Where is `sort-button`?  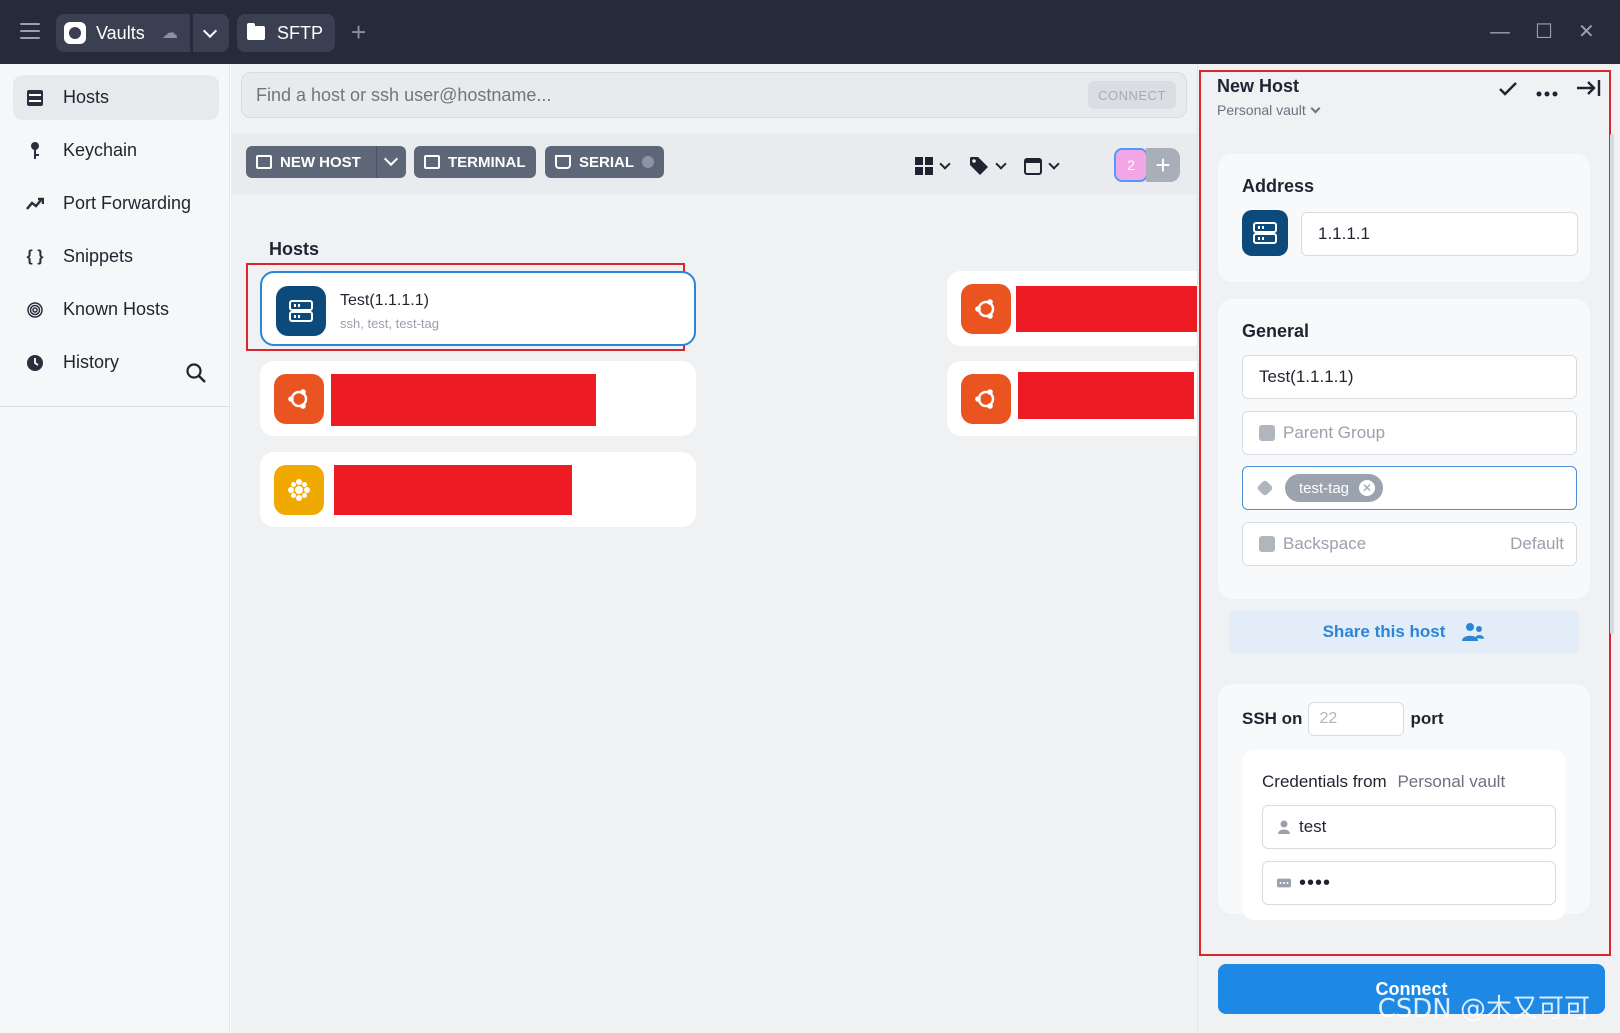 sort-button is located at coordinates (1042, 166).